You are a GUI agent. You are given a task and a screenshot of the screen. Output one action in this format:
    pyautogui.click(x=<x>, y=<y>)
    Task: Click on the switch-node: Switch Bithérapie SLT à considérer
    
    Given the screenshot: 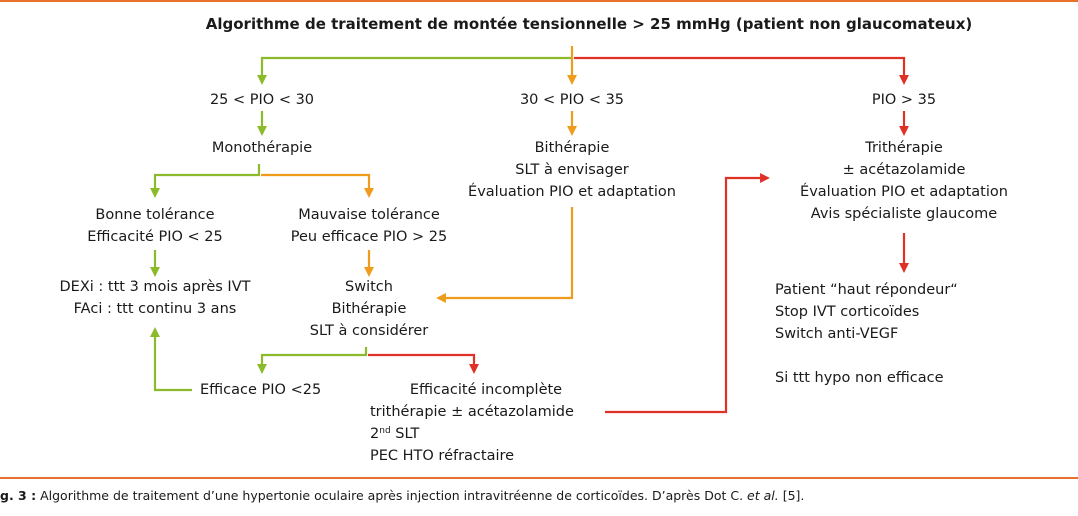 What is the action you would take?
    pyautogui.click(x=369, y=309)
    